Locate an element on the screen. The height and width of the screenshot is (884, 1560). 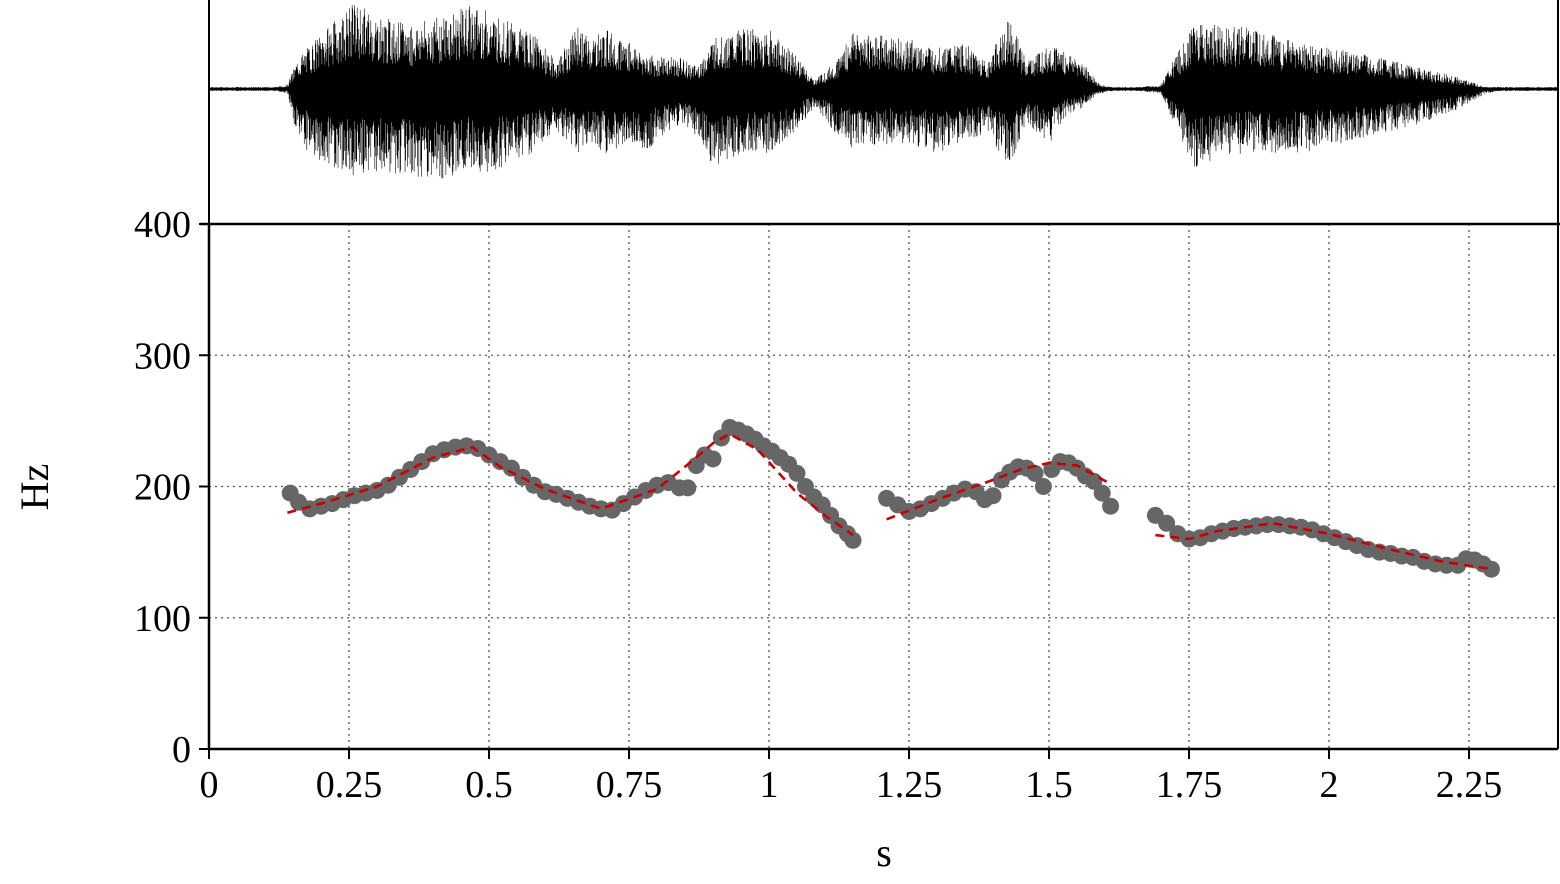
pitch-points is located at coordinates (890, 498).